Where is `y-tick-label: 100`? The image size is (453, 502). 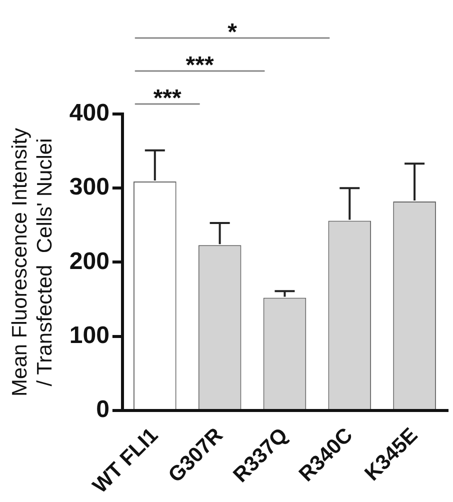 y-tick-label: 100 is located at coordinates (89, 335).